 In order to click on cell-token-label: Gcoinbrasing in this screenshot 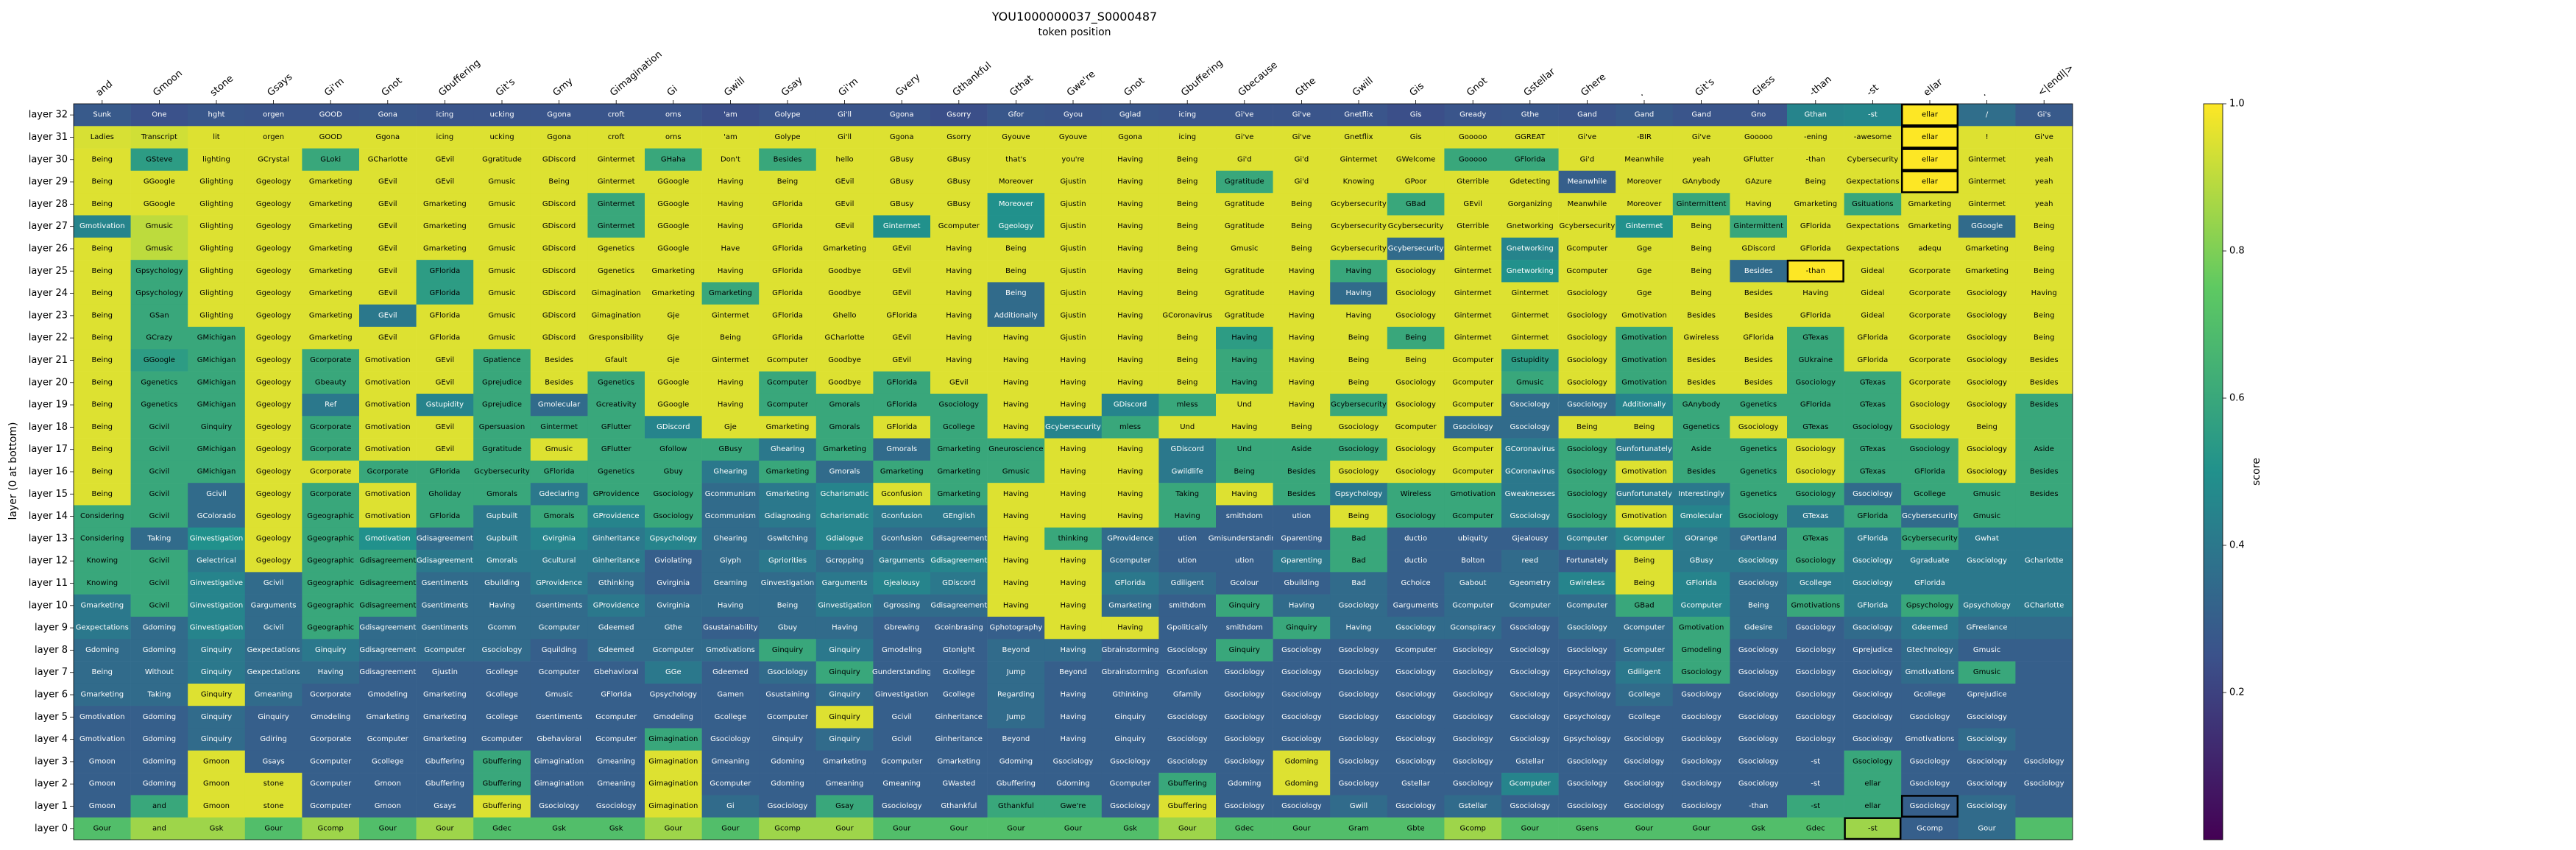, I will do `click(959, 628)`.